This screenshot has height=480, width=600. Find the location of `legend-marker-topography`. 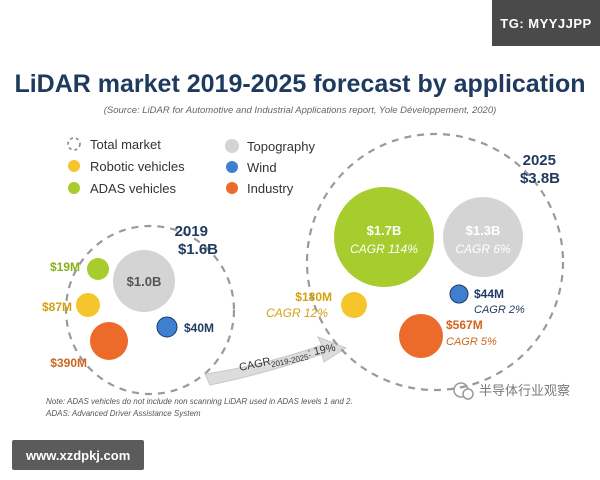

legend-marker-topography is located at coordinates (232, 146).